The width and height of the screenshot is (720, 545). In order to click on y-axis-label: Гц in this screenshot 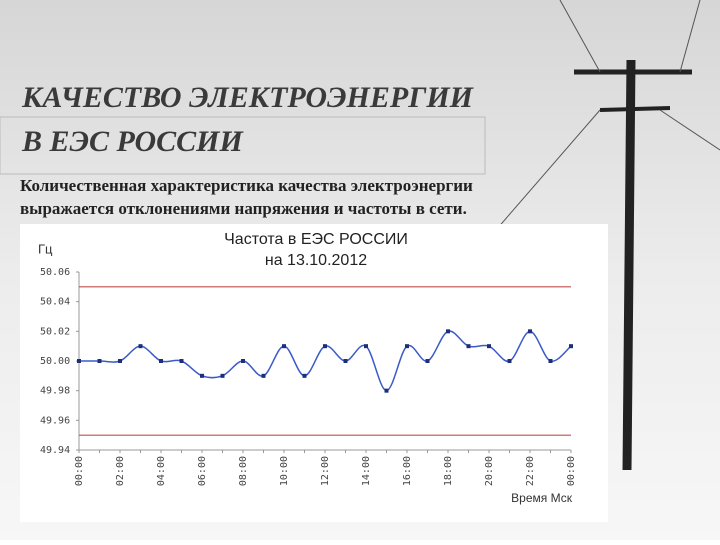, I will do `click(45, 248)`.